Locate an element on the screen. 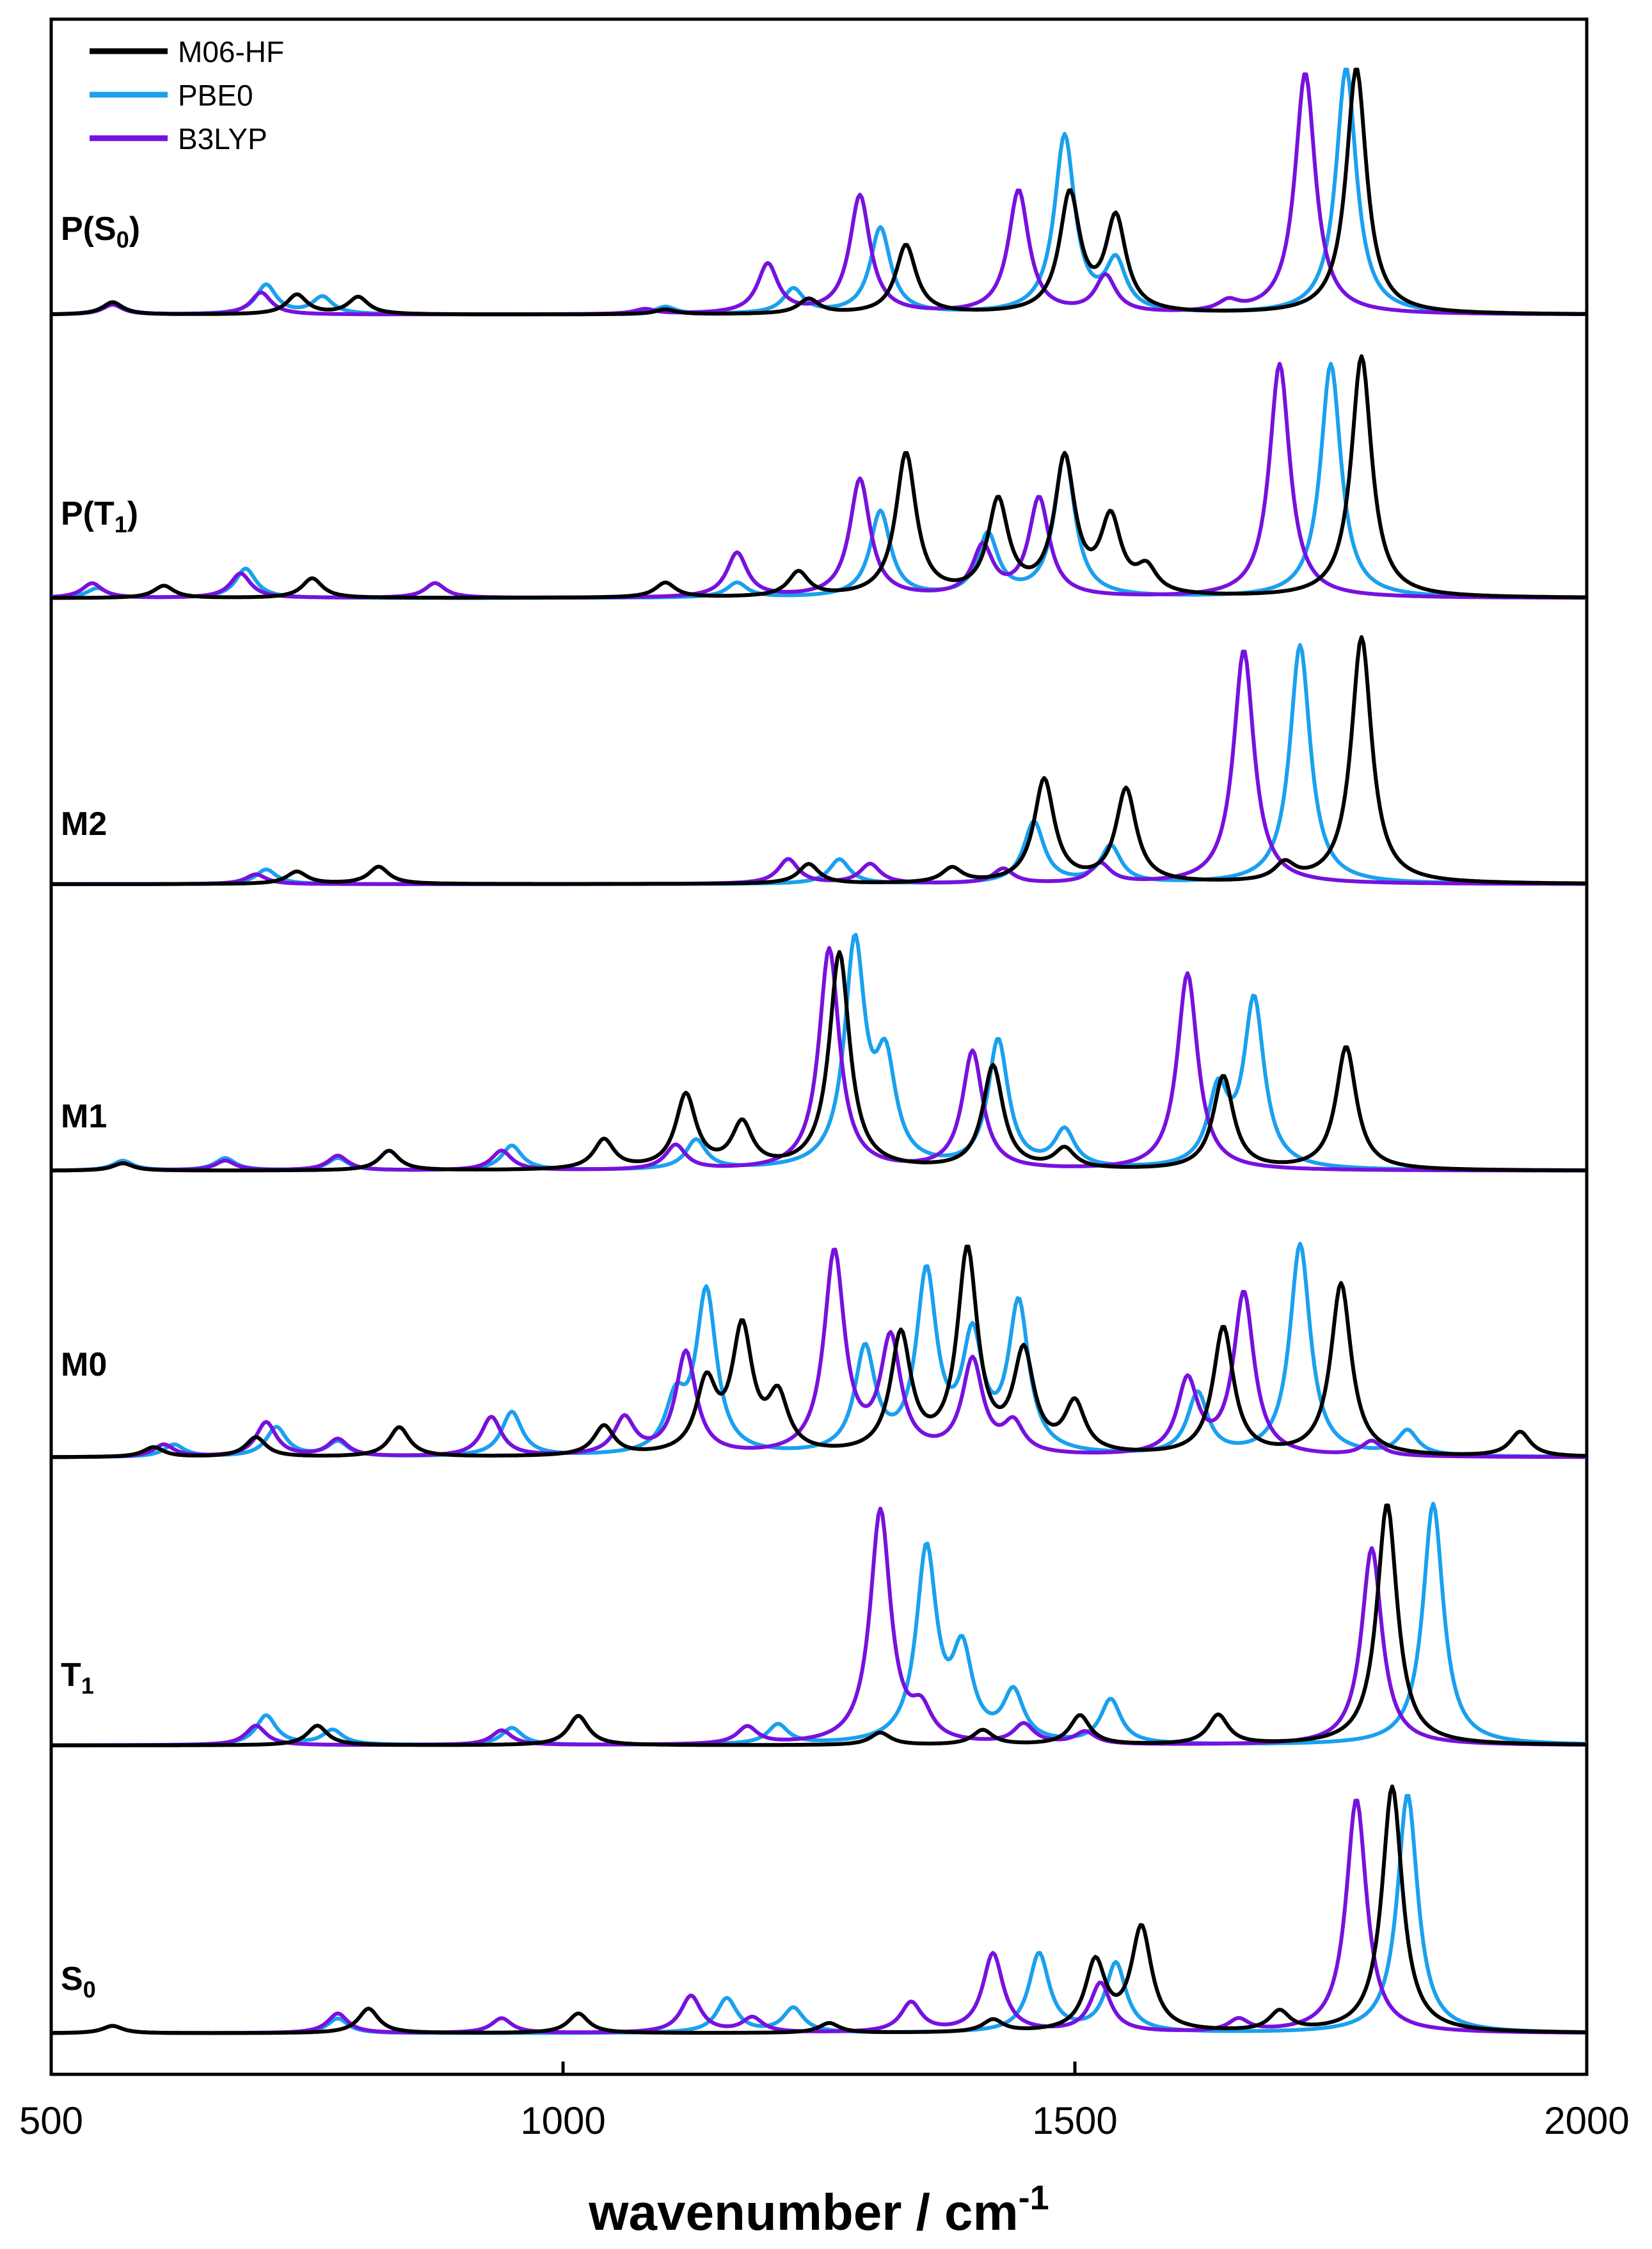 The image size is (1652, 2249). series-line-m2-b3lyp is located at coordinates (819, 768).